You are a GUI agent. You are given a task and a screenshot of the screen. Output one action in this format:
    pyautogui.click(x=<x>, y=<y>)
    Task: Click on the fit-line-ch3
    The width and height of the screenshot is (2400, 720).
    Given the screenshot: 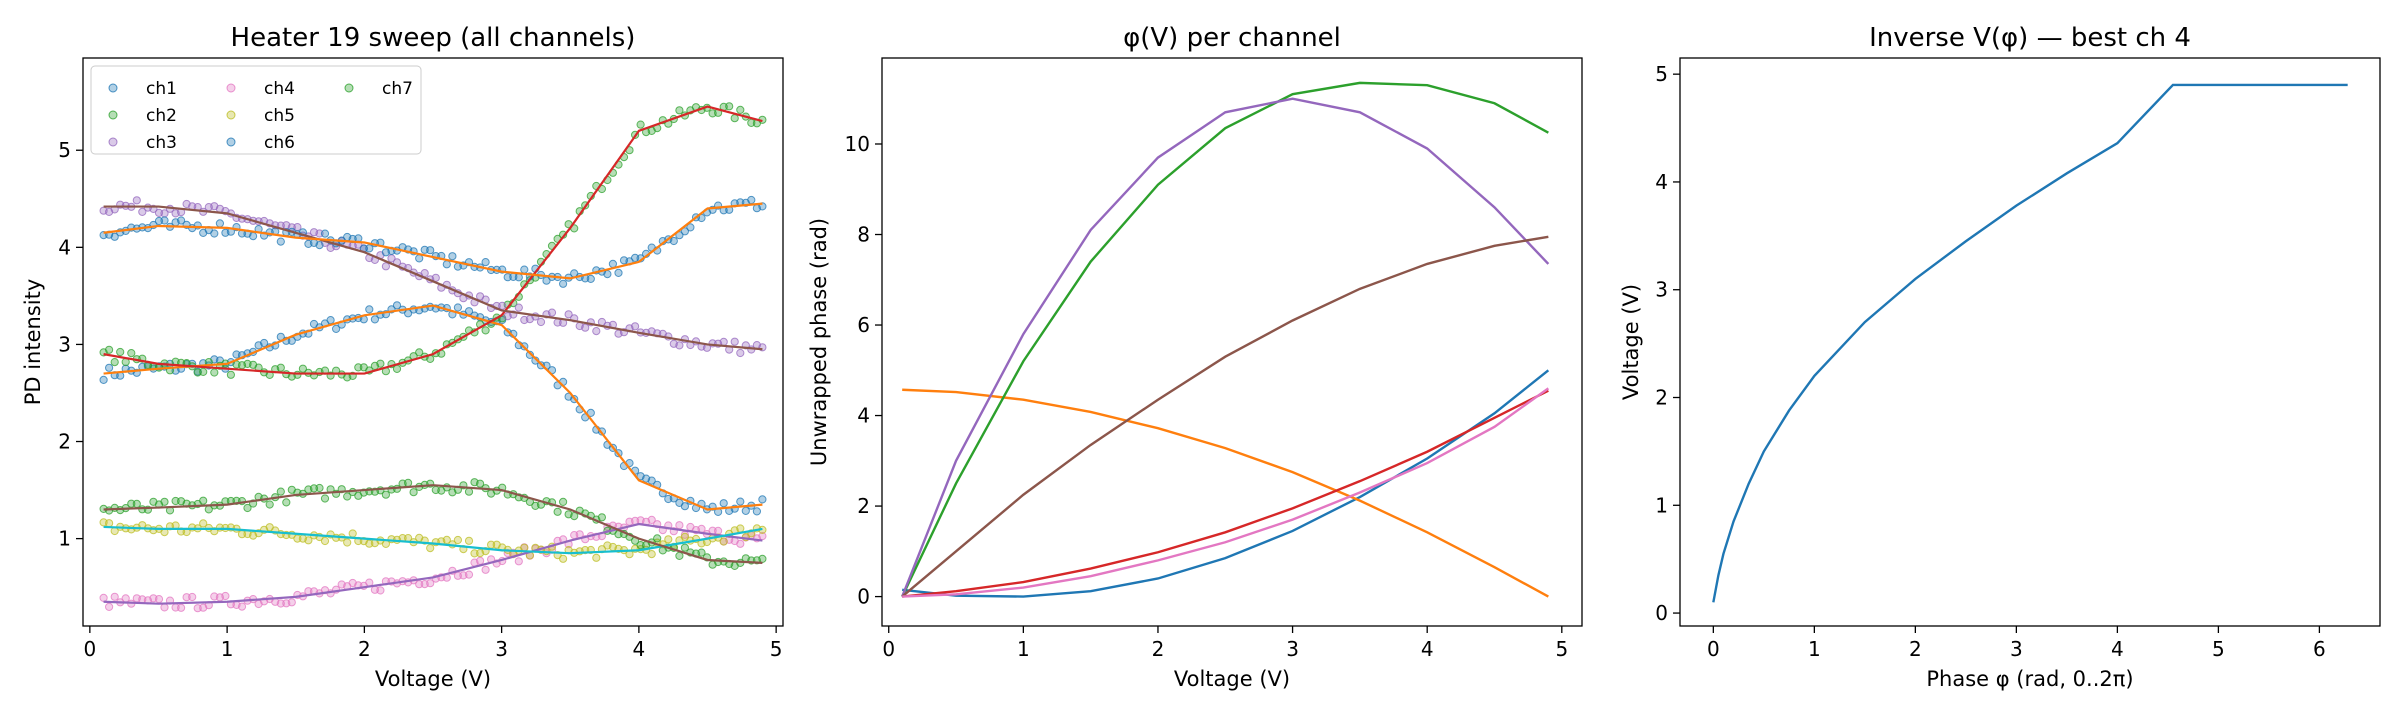 What is the action you would take?
    pyautogui.click(x=433, y=278)
    